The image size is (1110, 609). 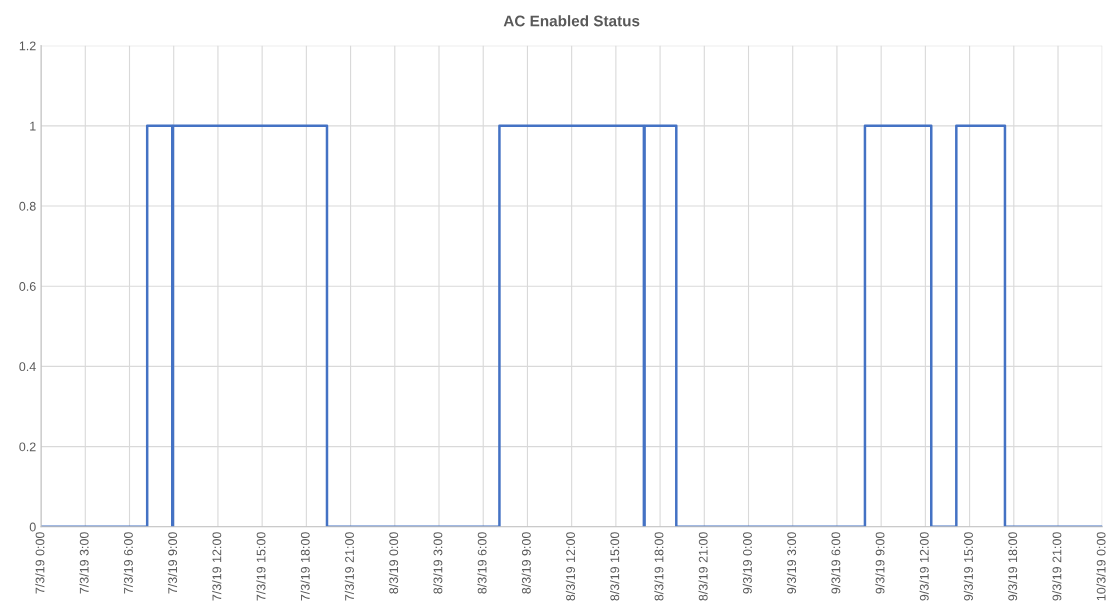 I want to click on x-tick-label: 9/3/19 15:00, so click(x=968, y=566).